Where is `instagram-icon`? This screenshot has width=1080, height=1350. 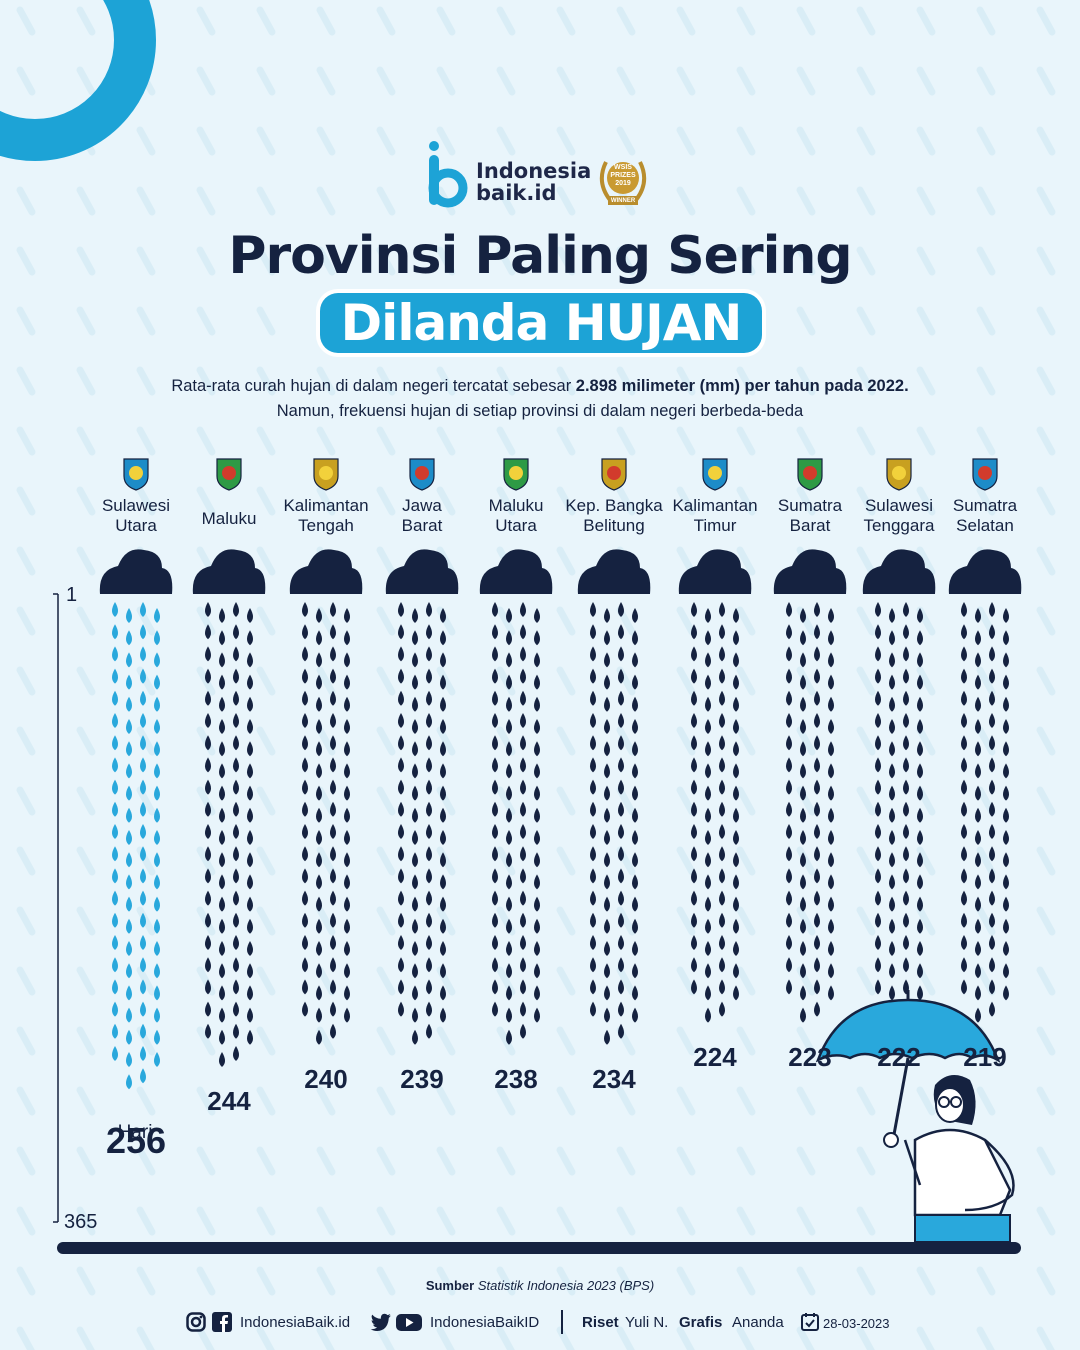
instagram-icon is located at coordinates (196, 1322).